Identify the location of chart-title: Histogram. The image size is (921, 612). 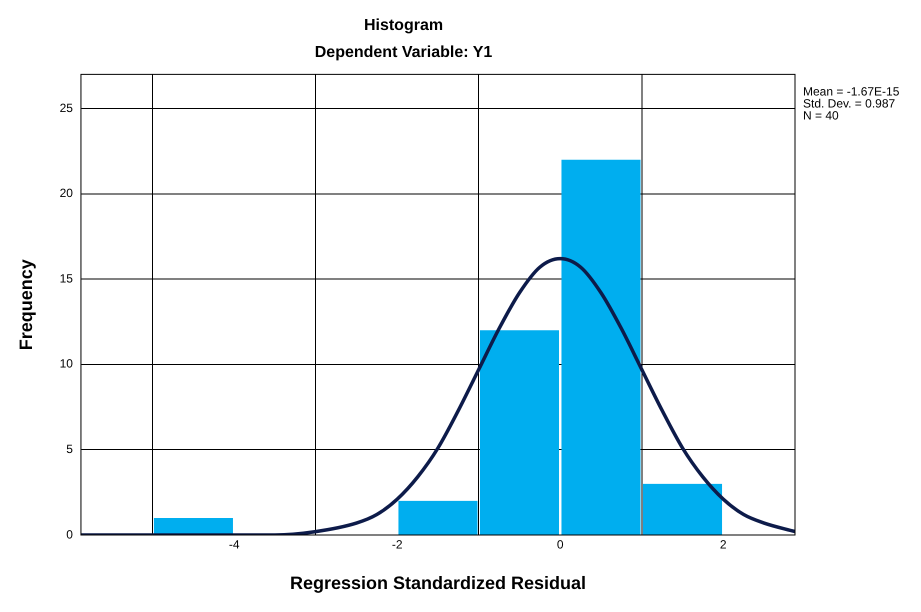
(404, 25).